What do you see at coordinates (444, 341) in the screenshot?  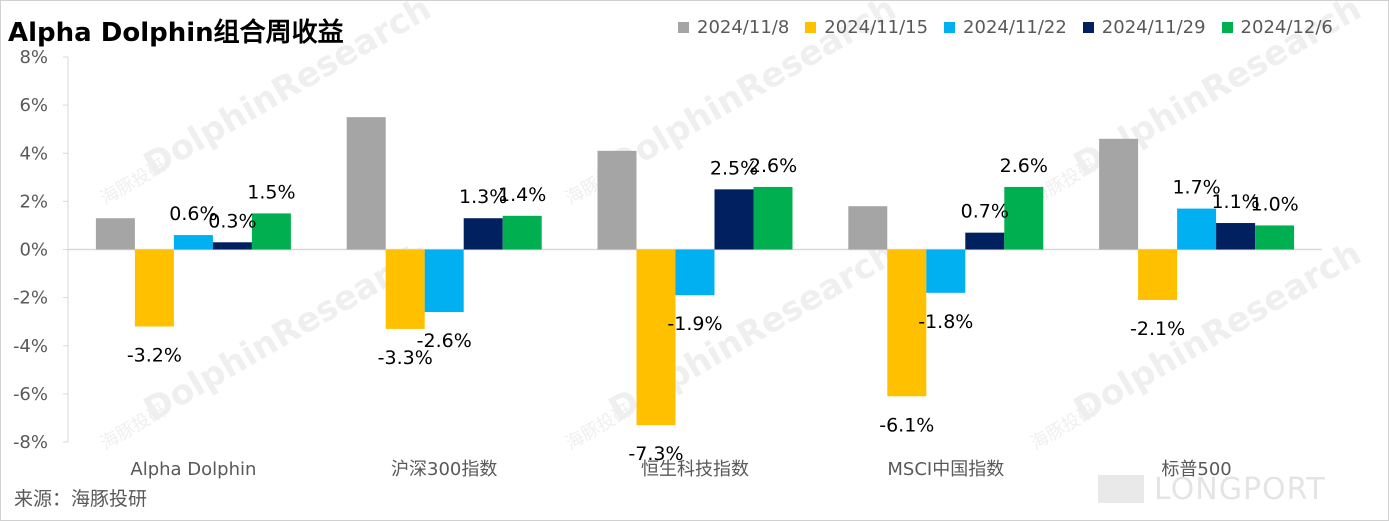 I see `data-label: -2.6%` at bounding box center [444, 341].